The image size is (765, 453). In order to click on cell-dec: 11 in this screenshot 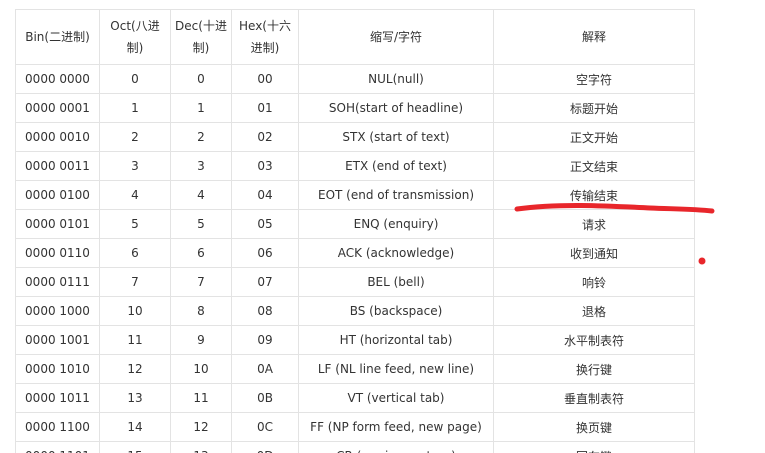, I will do `click(201, 398)`.